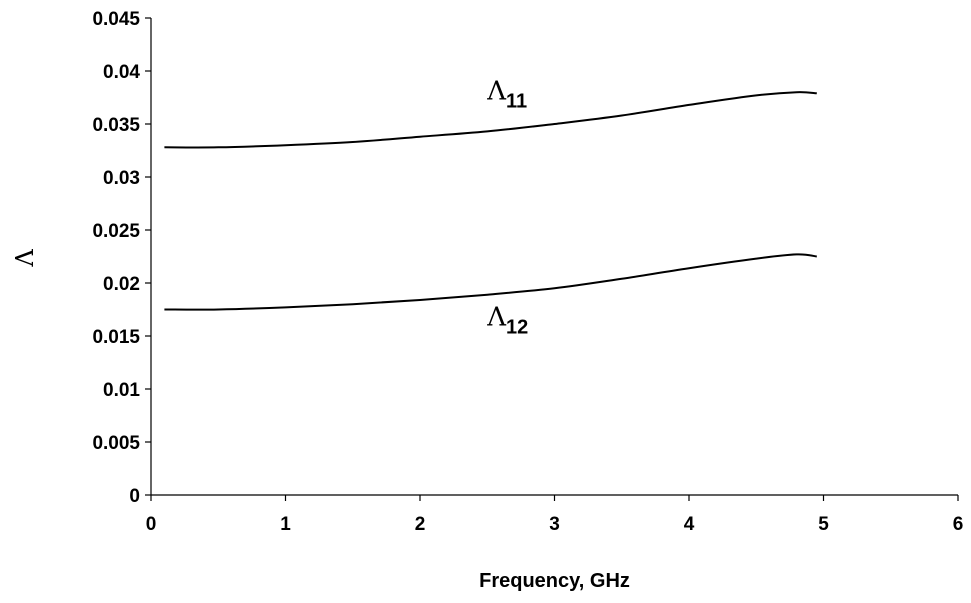 The height and width of the screenshot is (603, 971). I want to click on y-tick-label: 0.005, so click(116, 443).